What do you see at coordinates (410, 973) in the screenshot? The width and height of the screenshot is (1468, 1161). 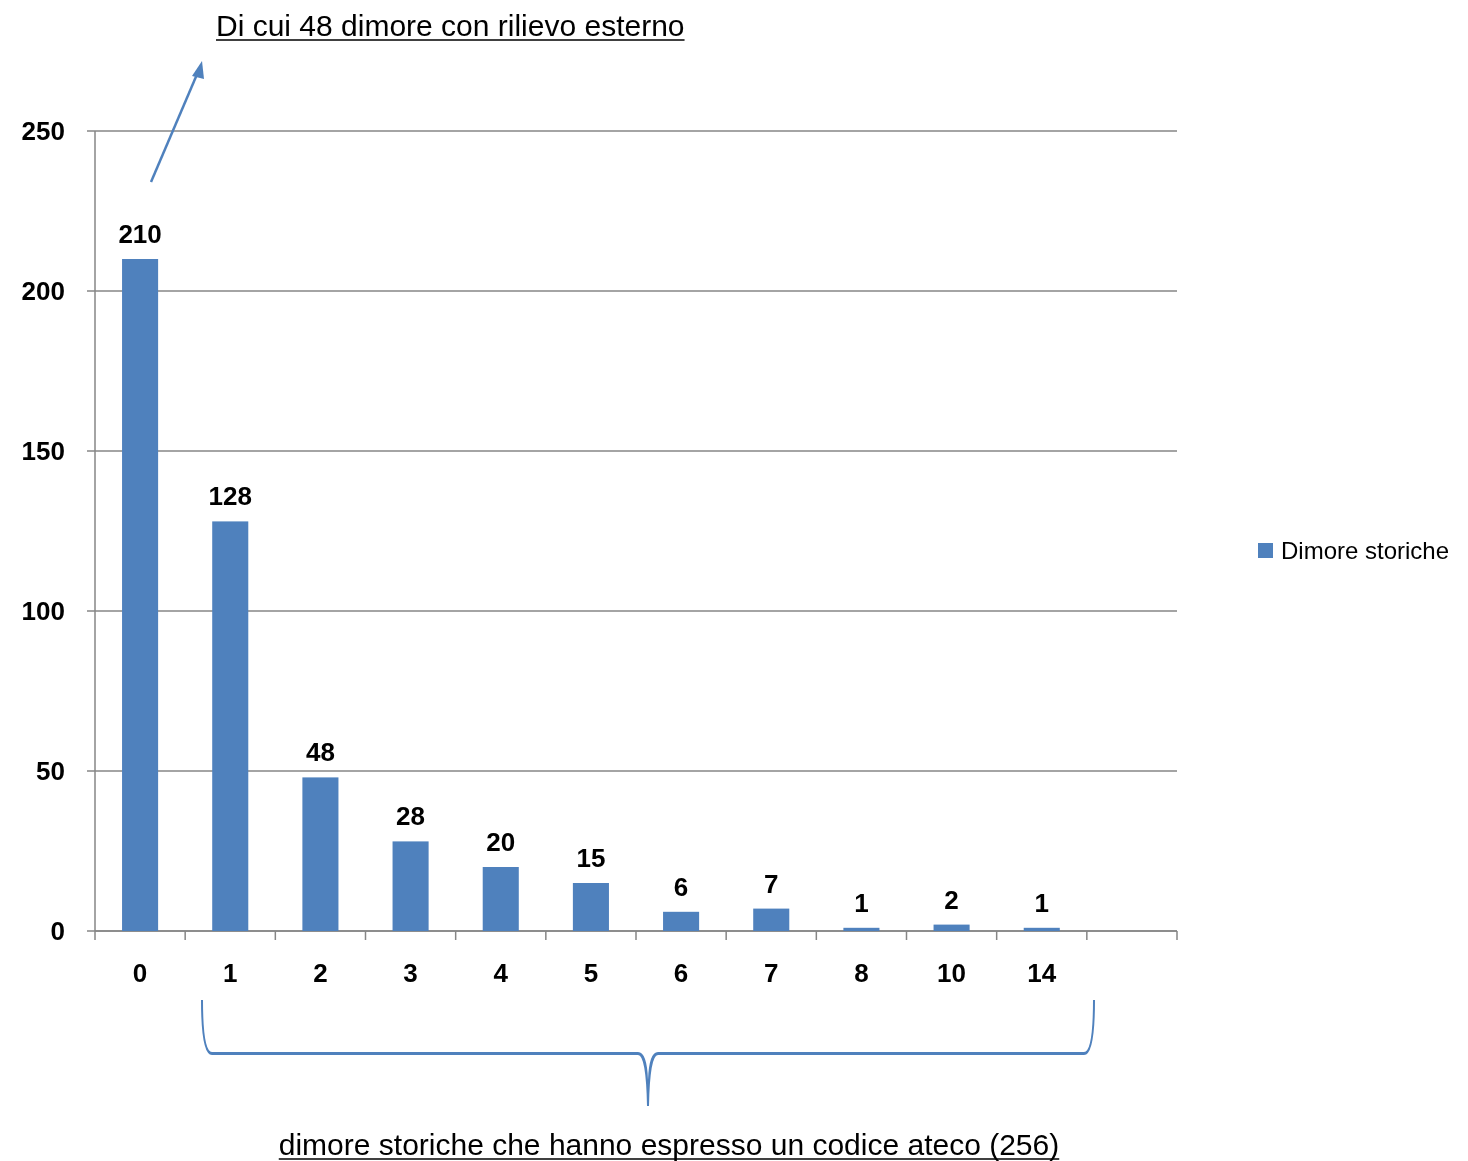 I see `x-tick-label: 3` at bounding box center [410, 973].